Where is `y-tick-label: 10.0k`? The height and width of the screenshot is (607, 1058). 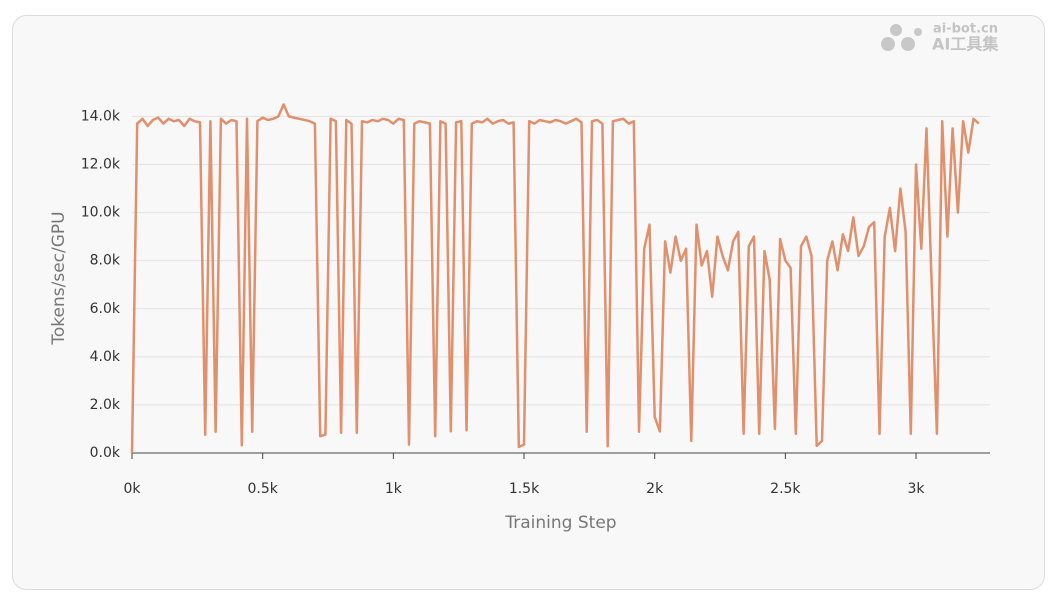 y-tick-label: 10.0k is located at coordinates (101, 213).